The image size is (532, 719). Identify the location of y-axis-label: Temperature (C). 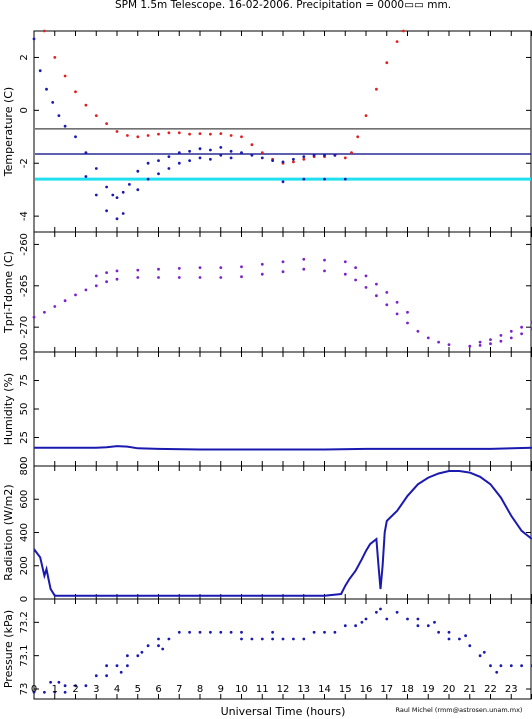
(8, 132).